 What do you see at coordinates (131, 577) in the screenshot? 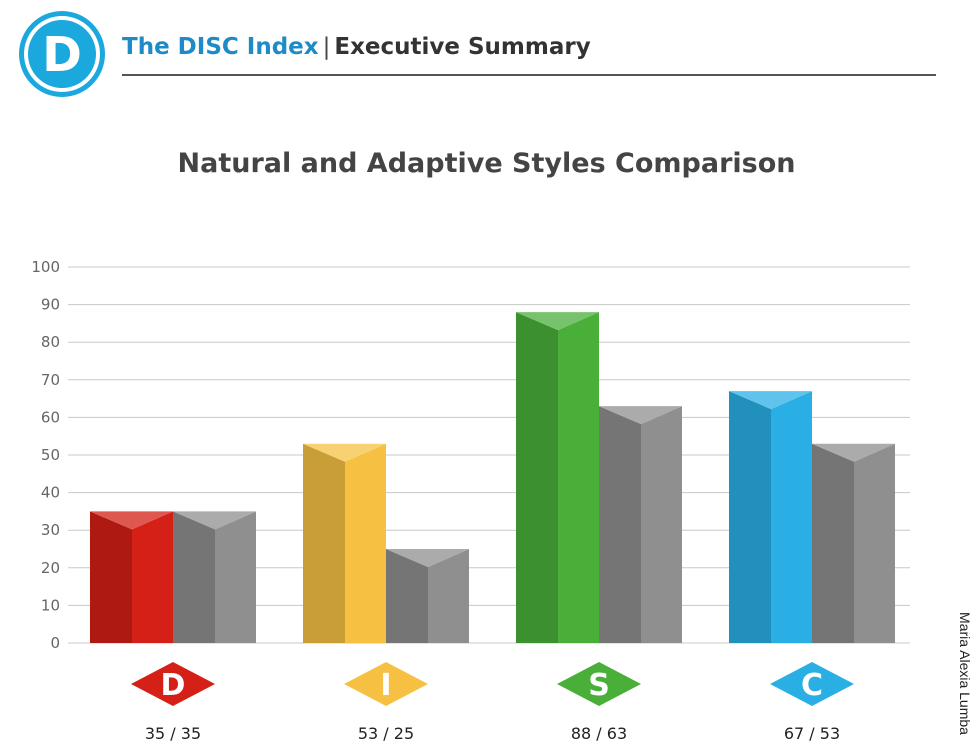
I see `bar-natural-d` at bounding box center [131, 577].